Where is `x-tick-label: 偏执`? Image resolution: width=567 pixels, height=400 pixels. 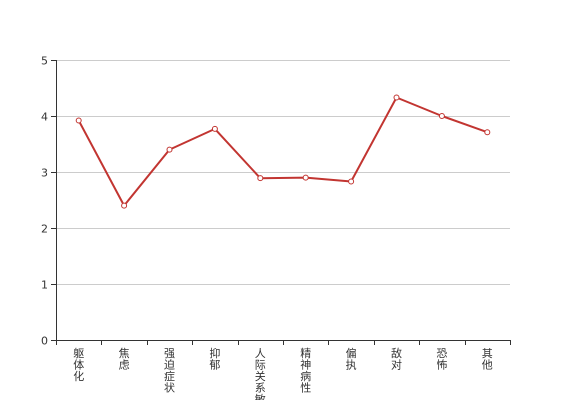 x-tick-label: 偏执 is located at coordinates (351, 359).